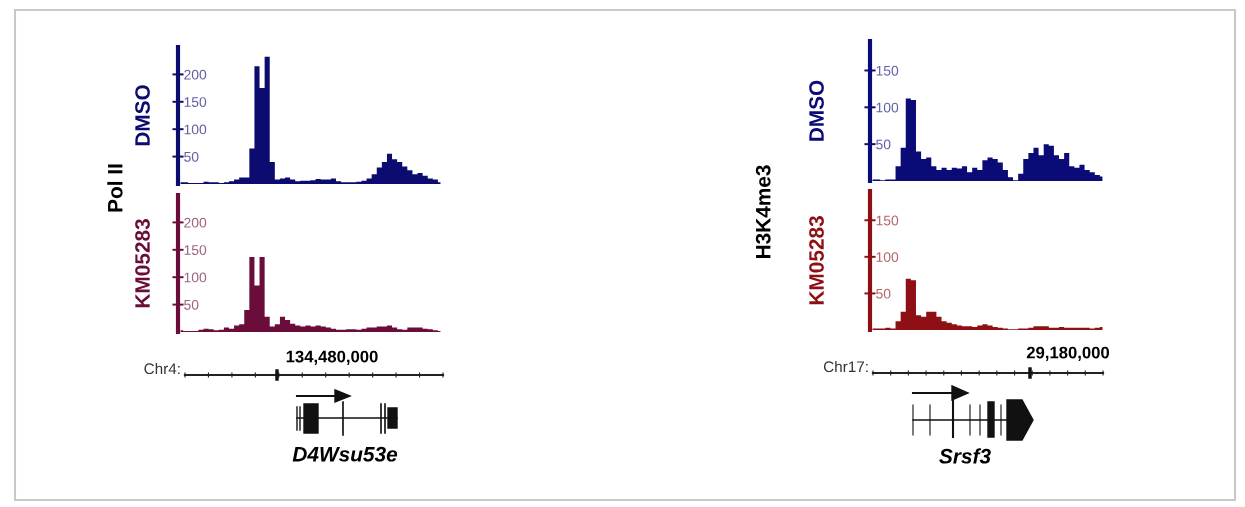 The width and height of the screenshot is (1245, 507). Describe the element at coordinates (332, 357) in the screenshot. I see `text: 134,480,000` at that location.